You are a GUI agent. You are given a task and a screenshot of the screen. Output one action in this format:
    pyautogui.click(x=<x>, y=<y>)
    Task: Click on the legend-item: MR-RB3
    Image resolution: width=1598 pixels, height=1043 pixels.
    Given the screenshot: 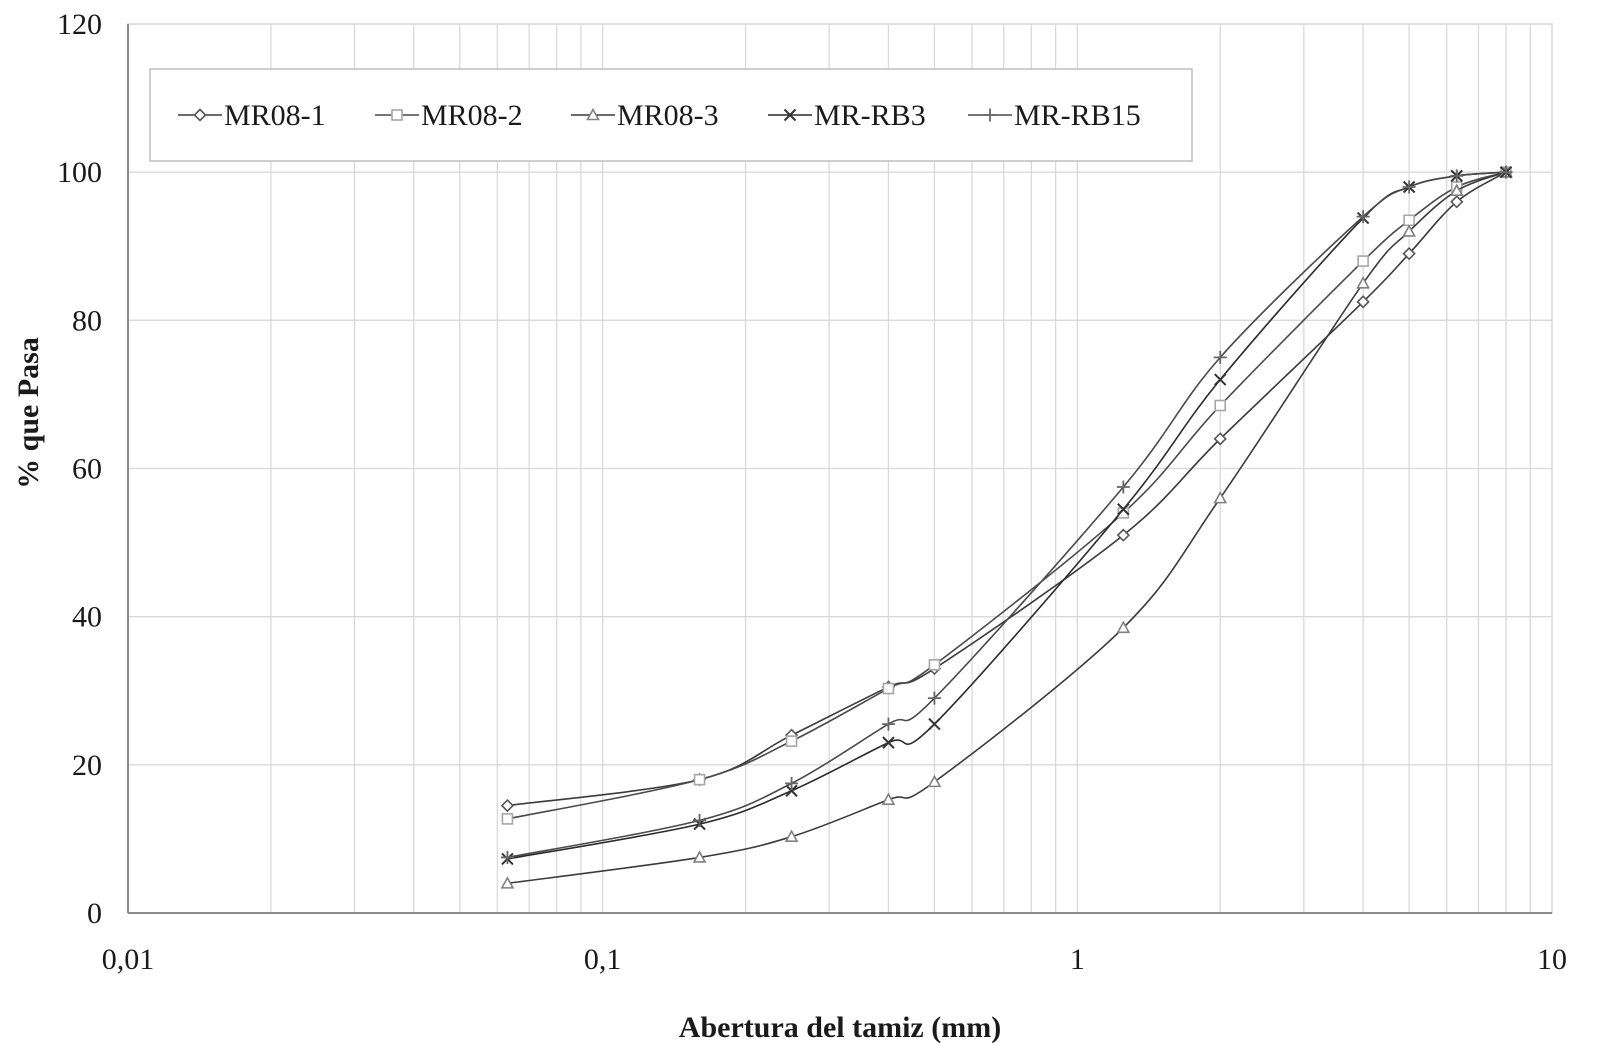 What is the action you would take?
    pyautogui.click(x=847, y=115)
    